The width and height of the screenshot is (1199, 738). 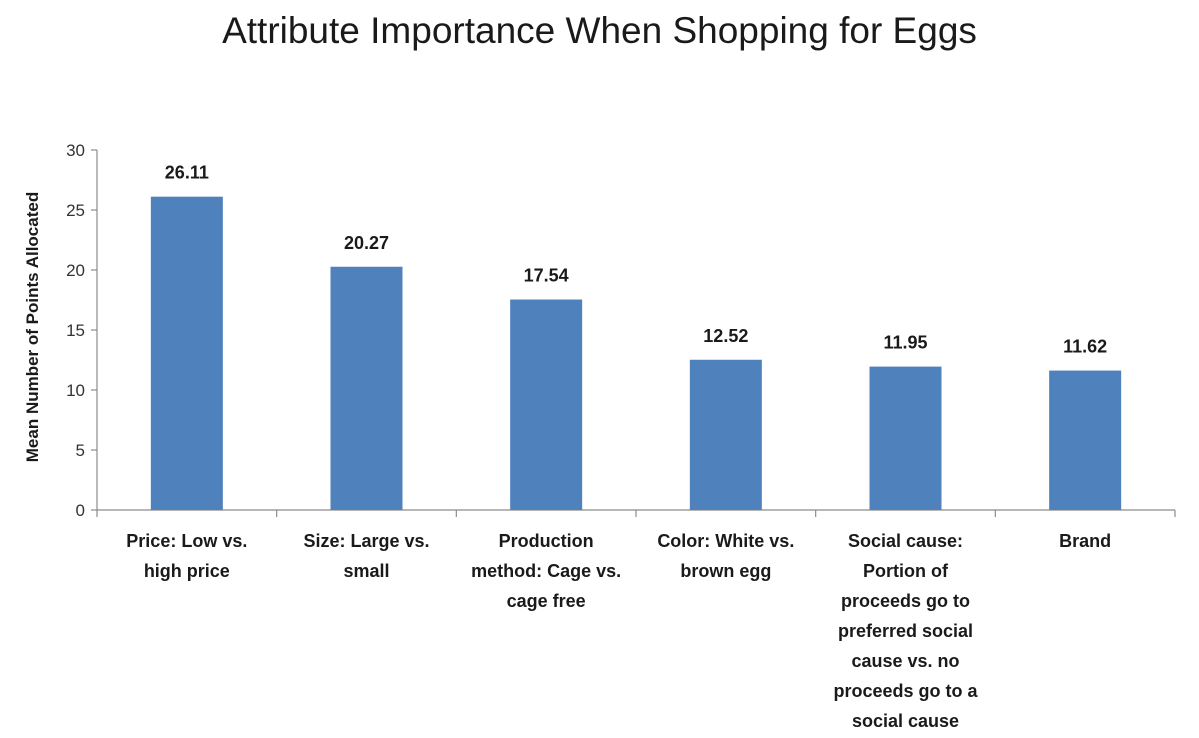 What do you see at coordinates (32, 327) in the screenshot?
I see `y-axis-title: Mean Number of Points Allocated` at bounding box center [32, 327].